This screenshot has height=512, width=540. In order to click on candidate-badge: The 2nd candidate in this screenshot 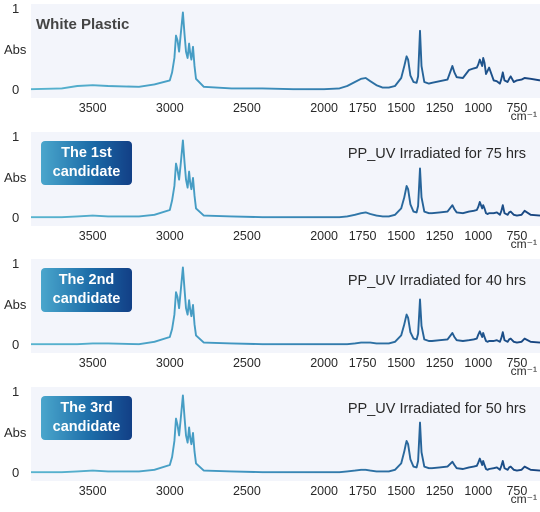, I will do `click(86, 290)`.